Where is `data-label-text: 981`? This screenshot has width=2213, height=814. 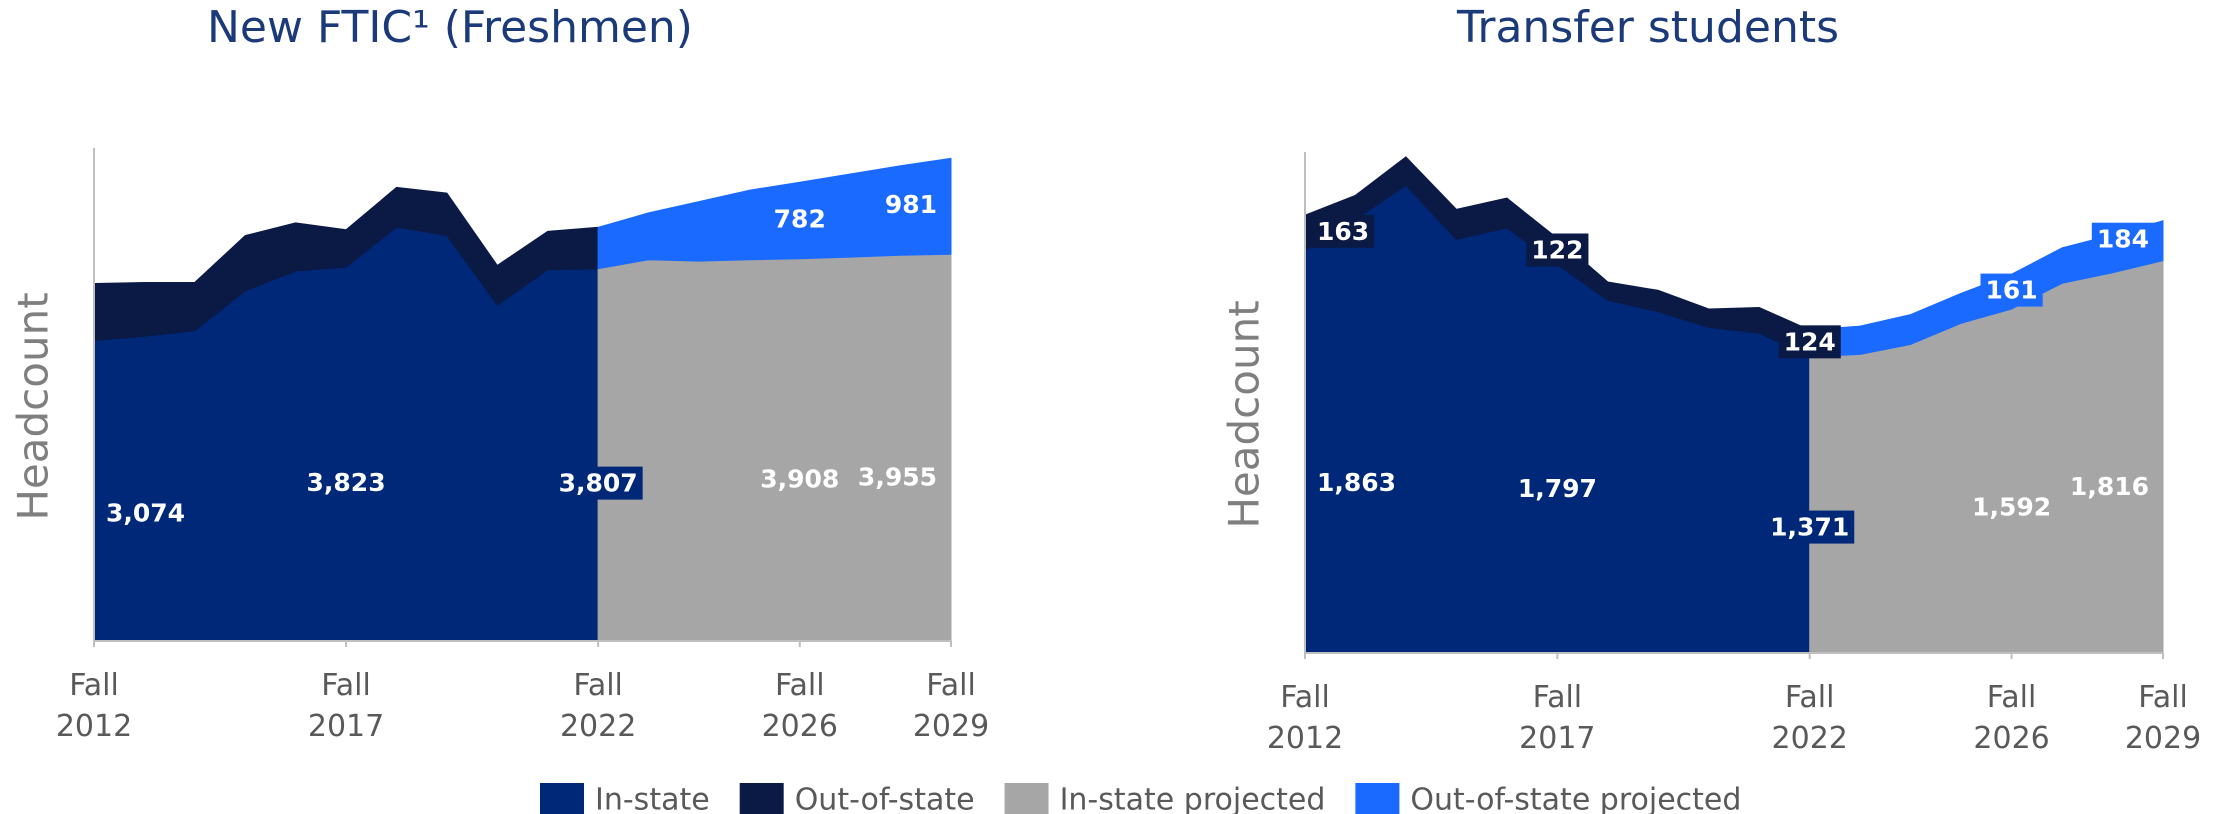
data-label-text: 981 is located at coordinates (911, 204).